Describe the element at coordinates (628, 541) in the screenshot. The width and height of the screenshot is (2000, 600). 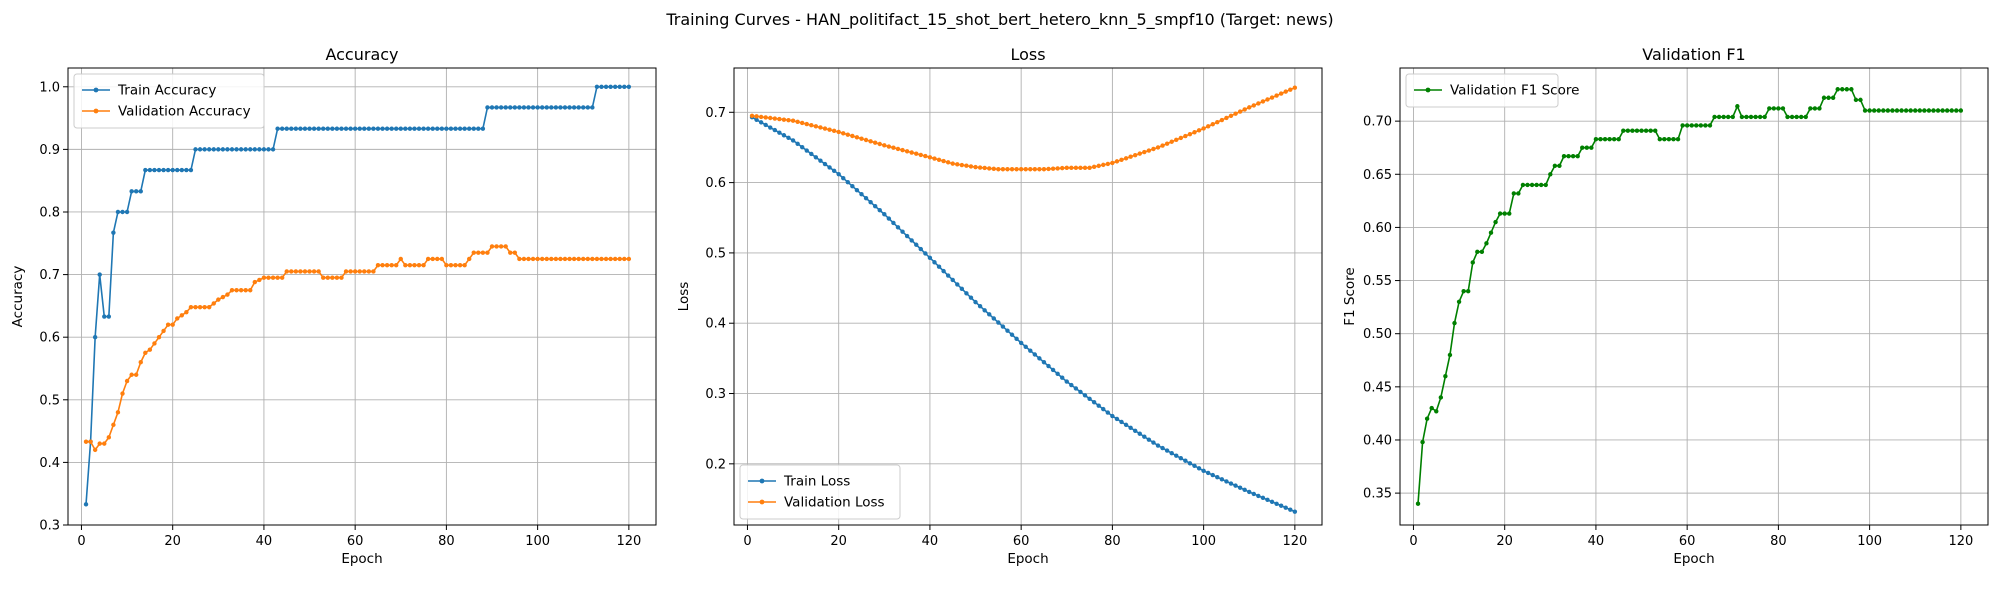
I see `x-tick-label: 120` at that location.